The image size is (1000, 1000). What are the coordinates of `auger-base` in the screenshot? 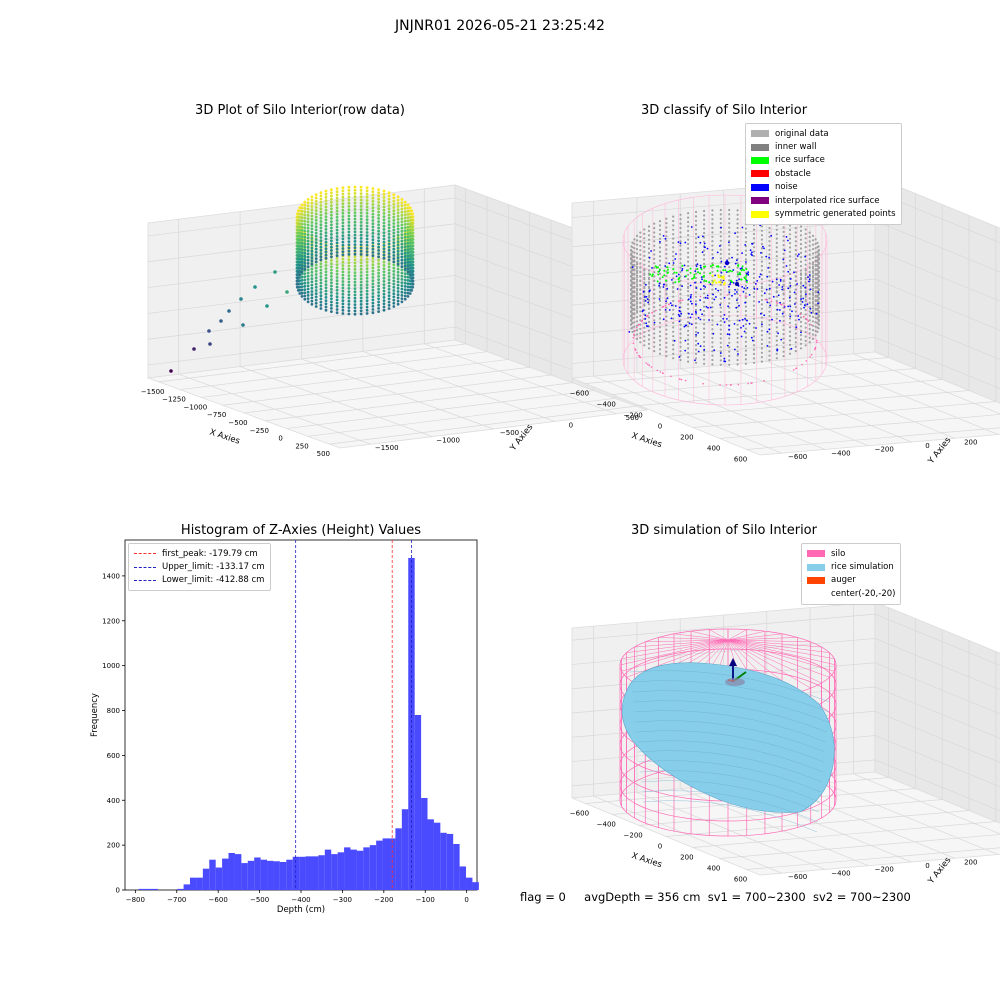 It's located at (735, 682).